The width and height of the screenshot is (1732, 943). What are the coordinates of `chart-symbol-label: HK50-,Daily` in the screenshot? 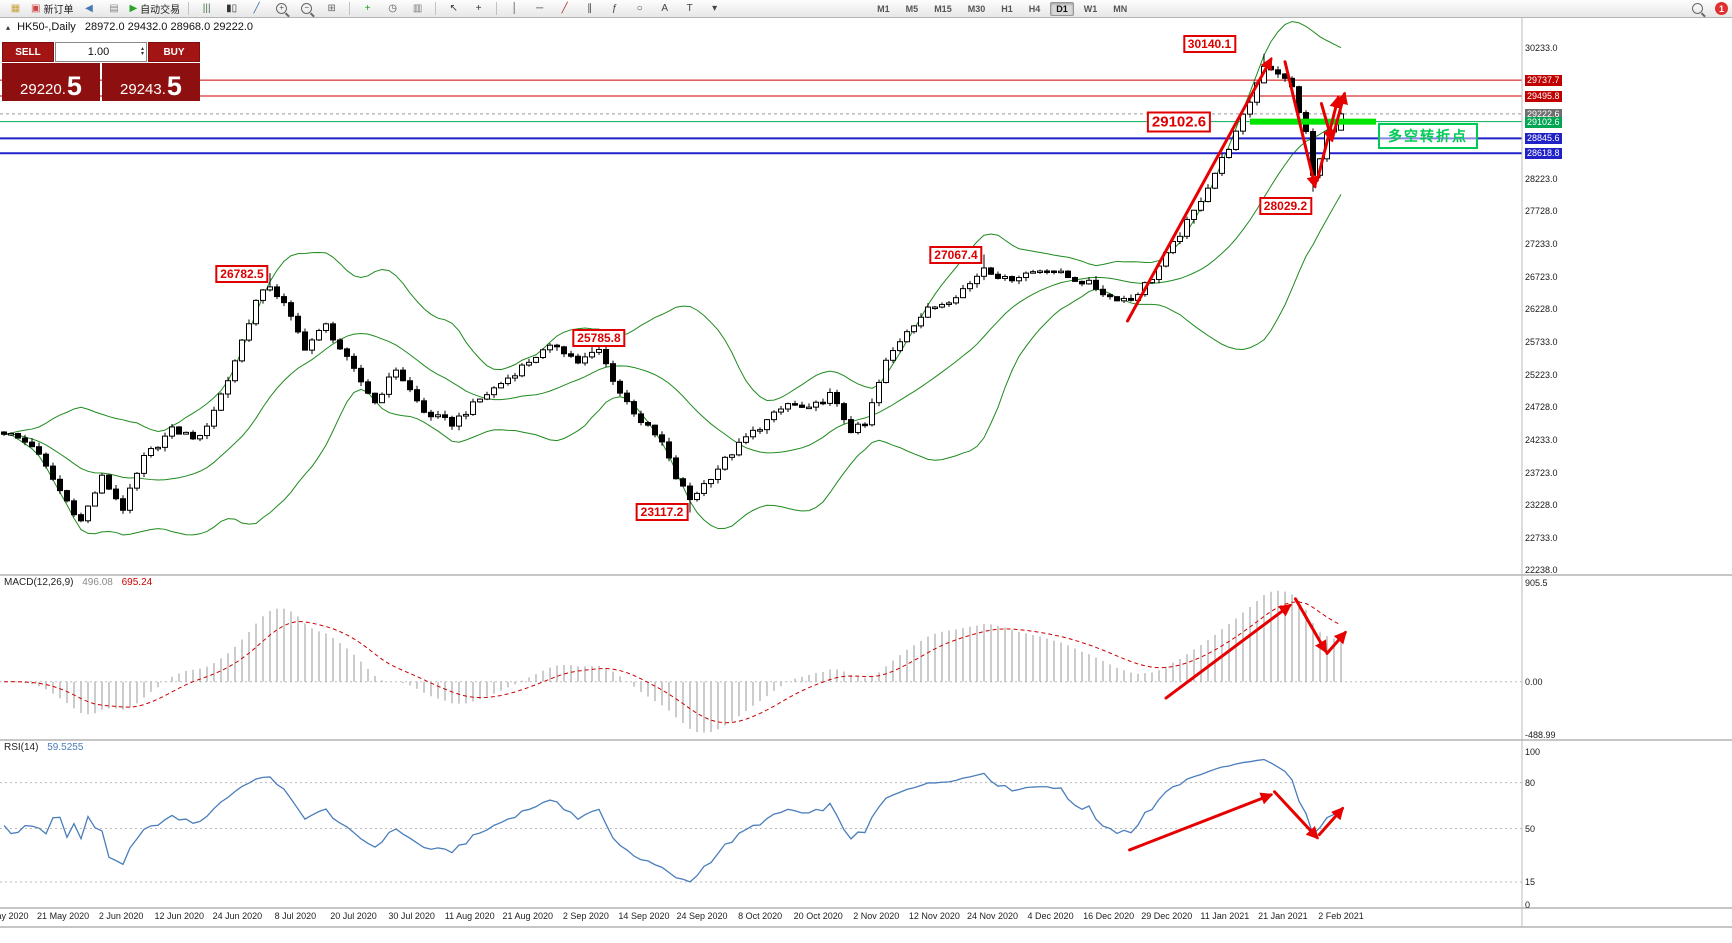 It's located at (46, 27).